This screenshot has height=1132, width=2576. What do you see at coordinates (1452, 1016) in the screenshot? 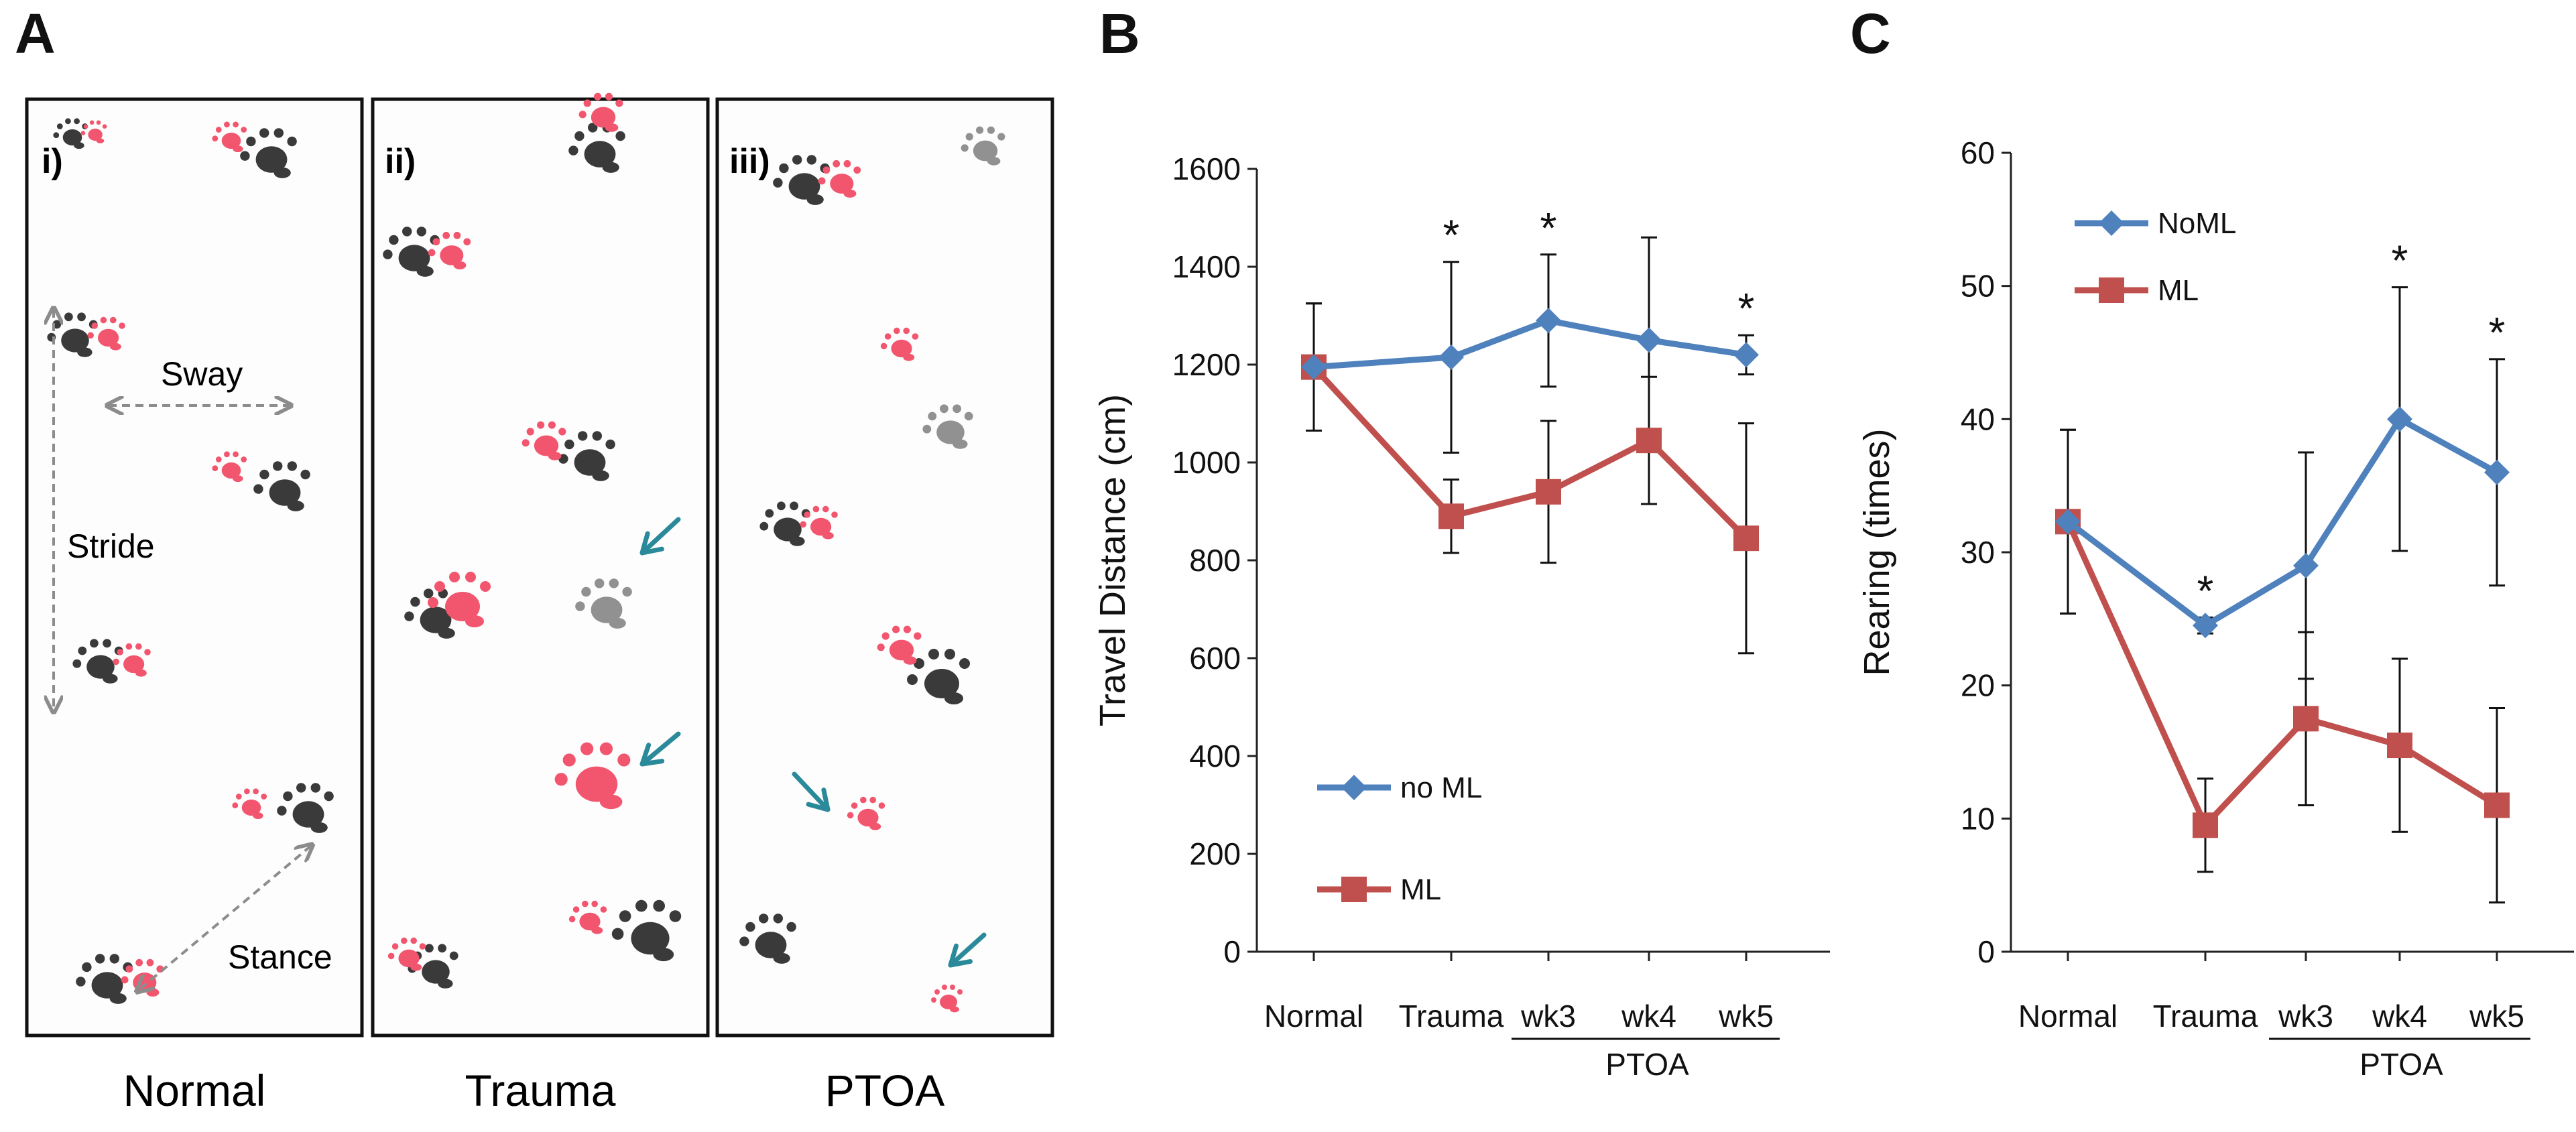
I see `x-tick-label: Trauma` at bounding box center [1452, 1016].